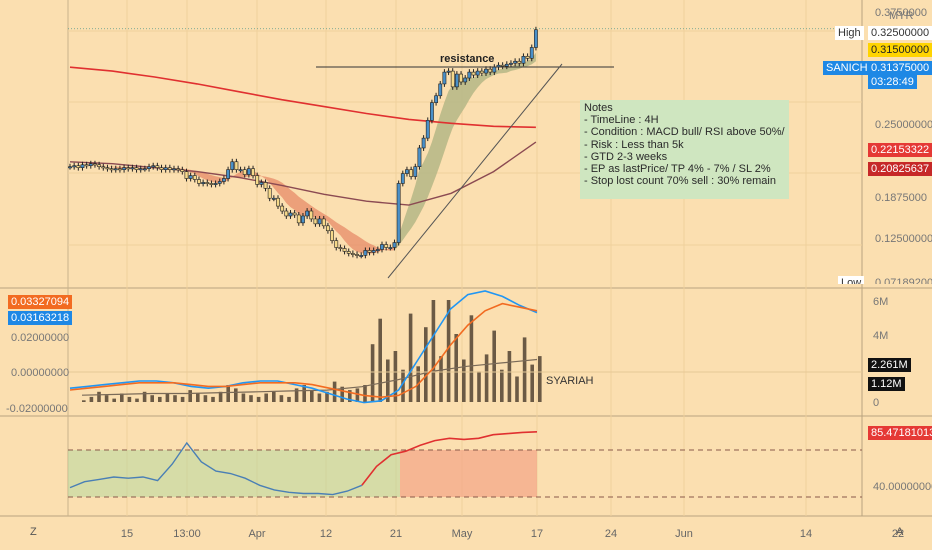 The width and height of the screenshot is (932, 550). Describe the element at coordinates (234, 473) in the screenshot. I see `rsi-band-neutral` at that location.